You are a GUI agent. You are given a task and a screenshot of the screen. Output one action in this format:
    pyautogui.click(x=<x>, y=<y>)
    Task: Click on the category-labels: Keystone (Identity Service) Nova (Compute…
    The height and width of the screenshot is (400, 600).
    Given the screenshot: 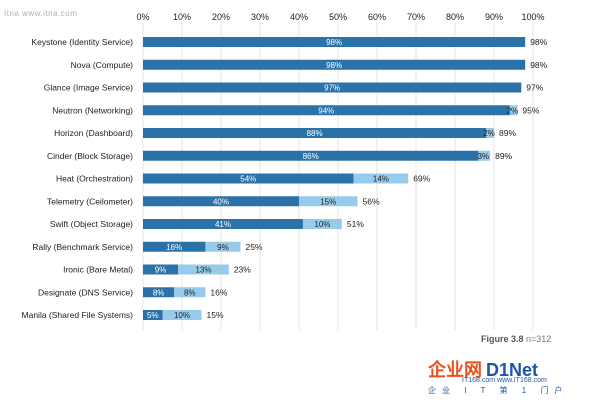 What is the action you would take?
    pyautogui.click(x=78, y=178)
    